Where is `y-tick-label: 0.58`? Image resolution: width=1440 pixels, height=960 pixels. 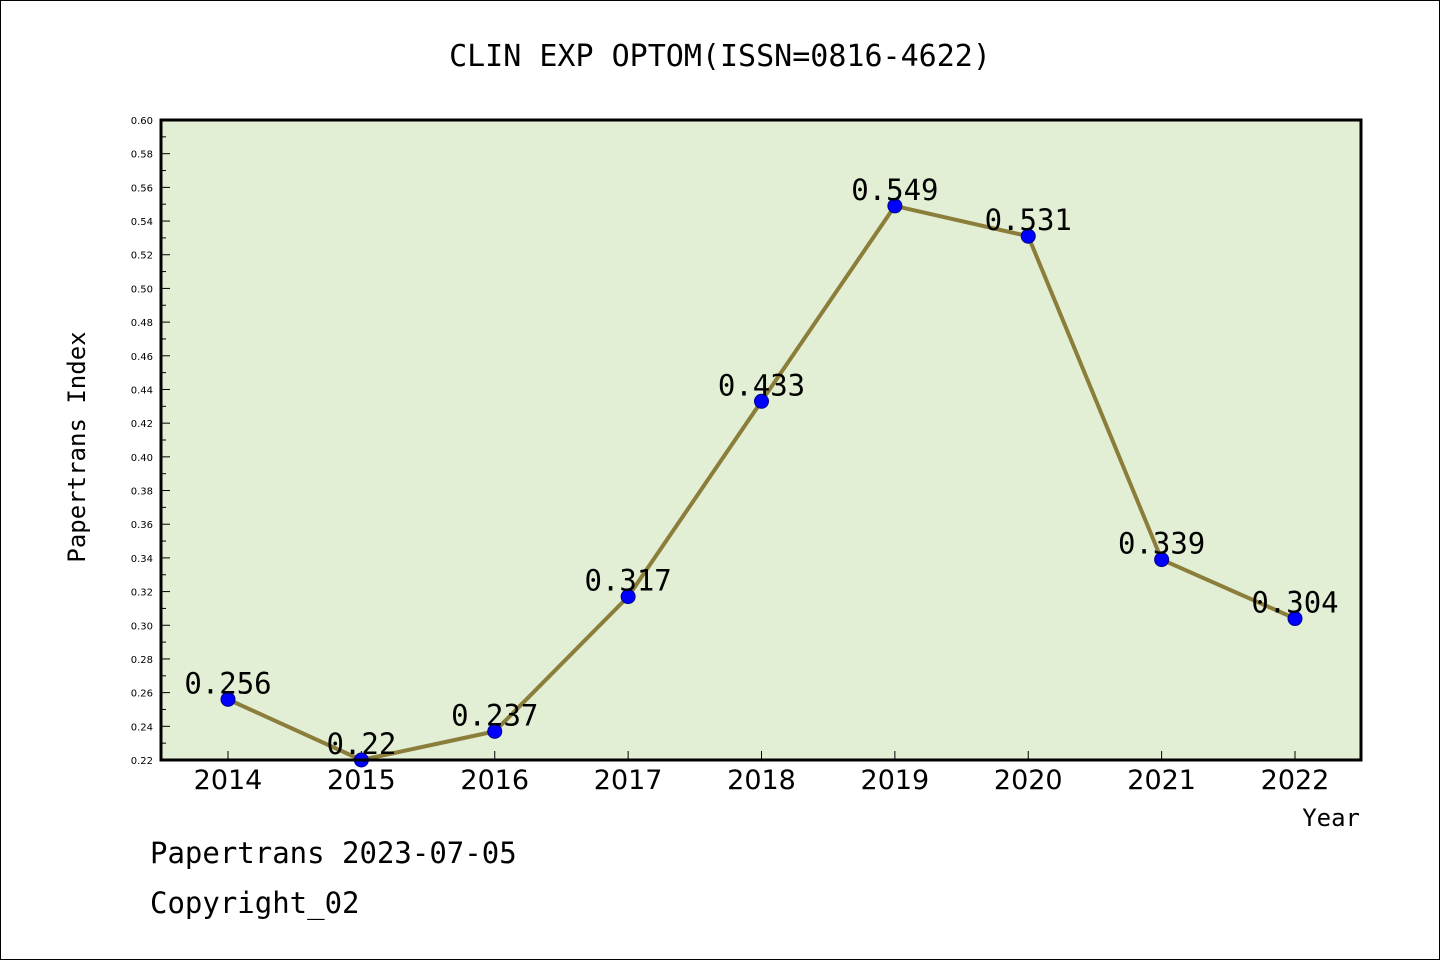 y-tick-label: 0.58 is located at coordinates (142, 155).